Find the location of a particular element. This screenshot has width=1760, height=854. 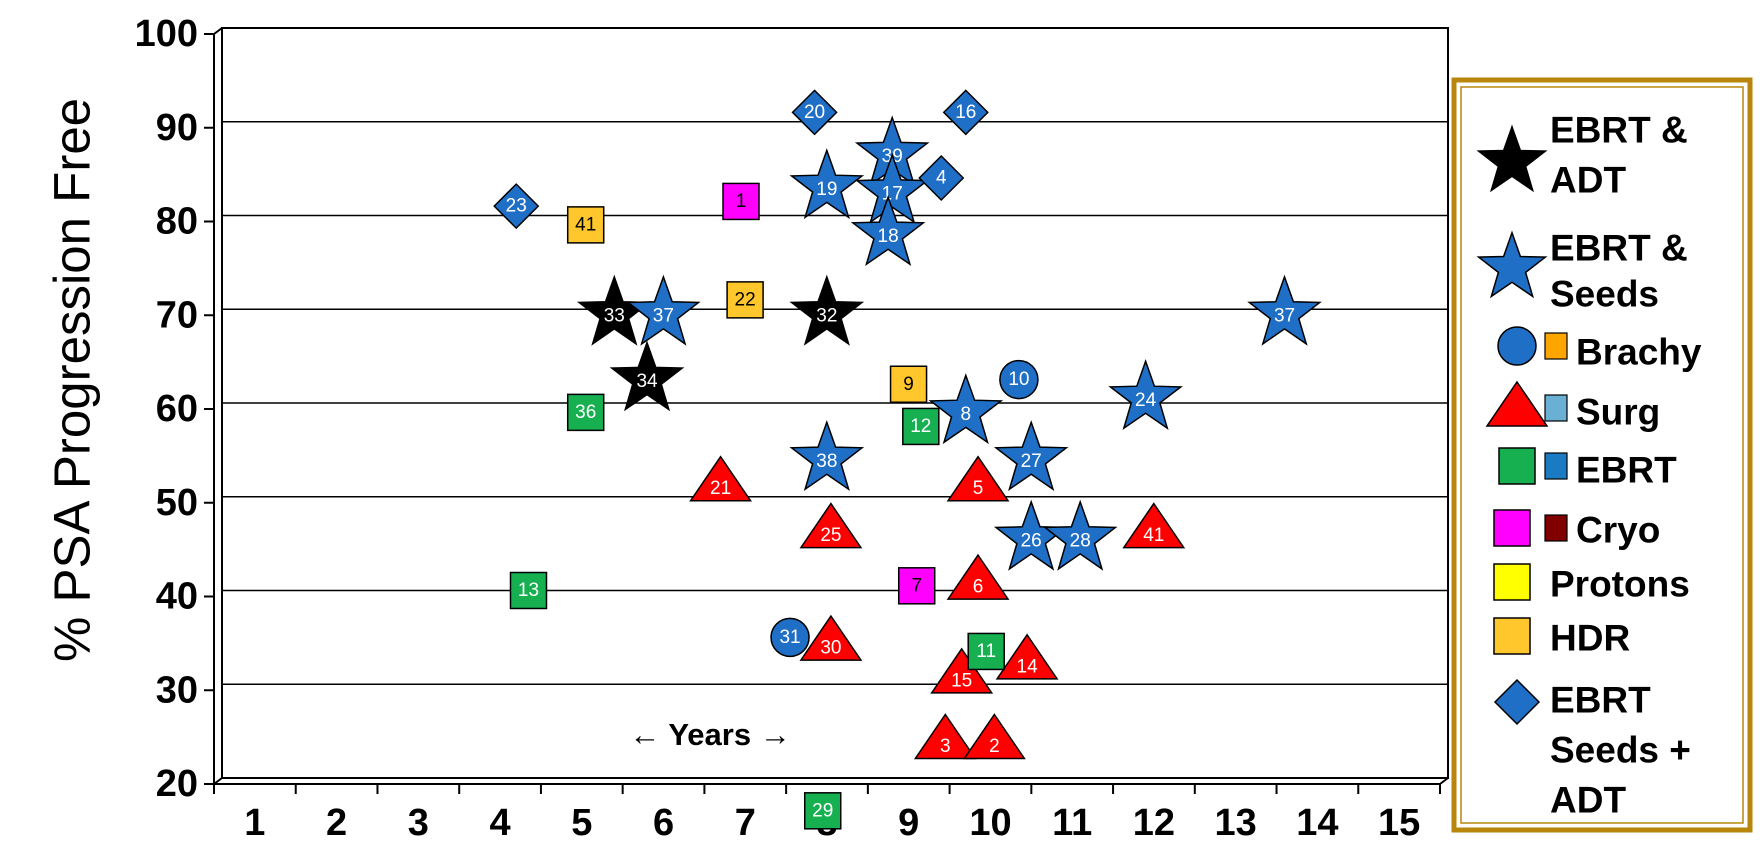

x-tick-label: 15 is located at coordinates (1399, 823).